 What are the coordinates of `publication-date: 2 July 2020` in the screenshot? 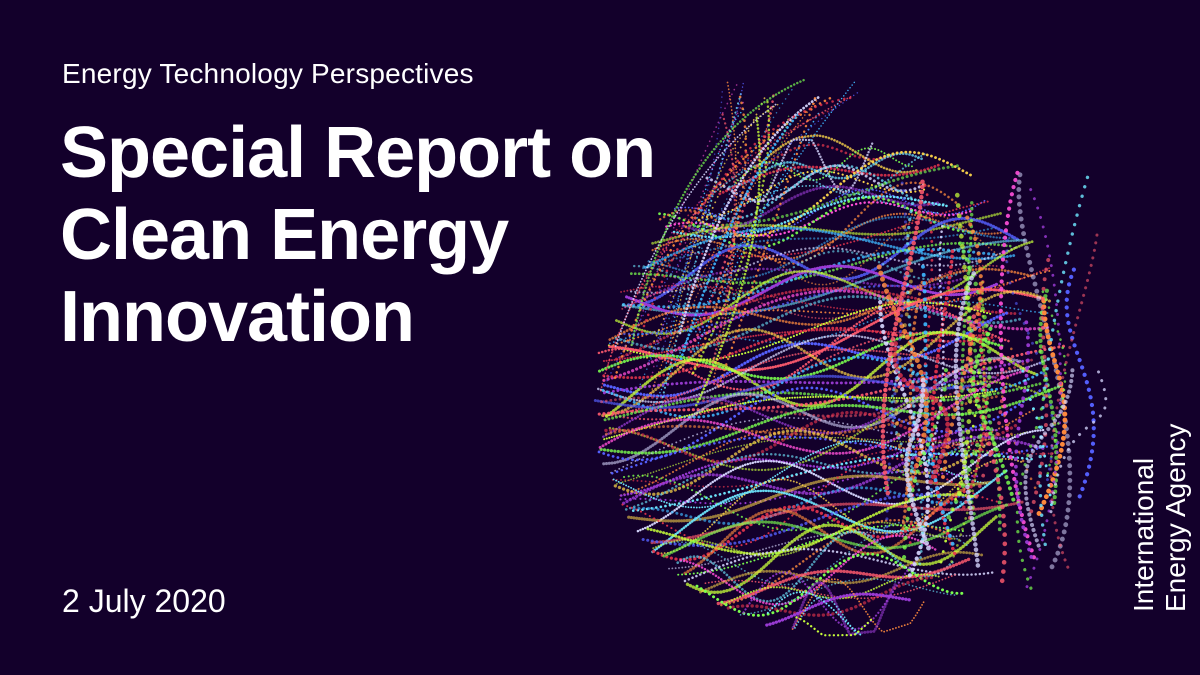 It's located at (144, 601).